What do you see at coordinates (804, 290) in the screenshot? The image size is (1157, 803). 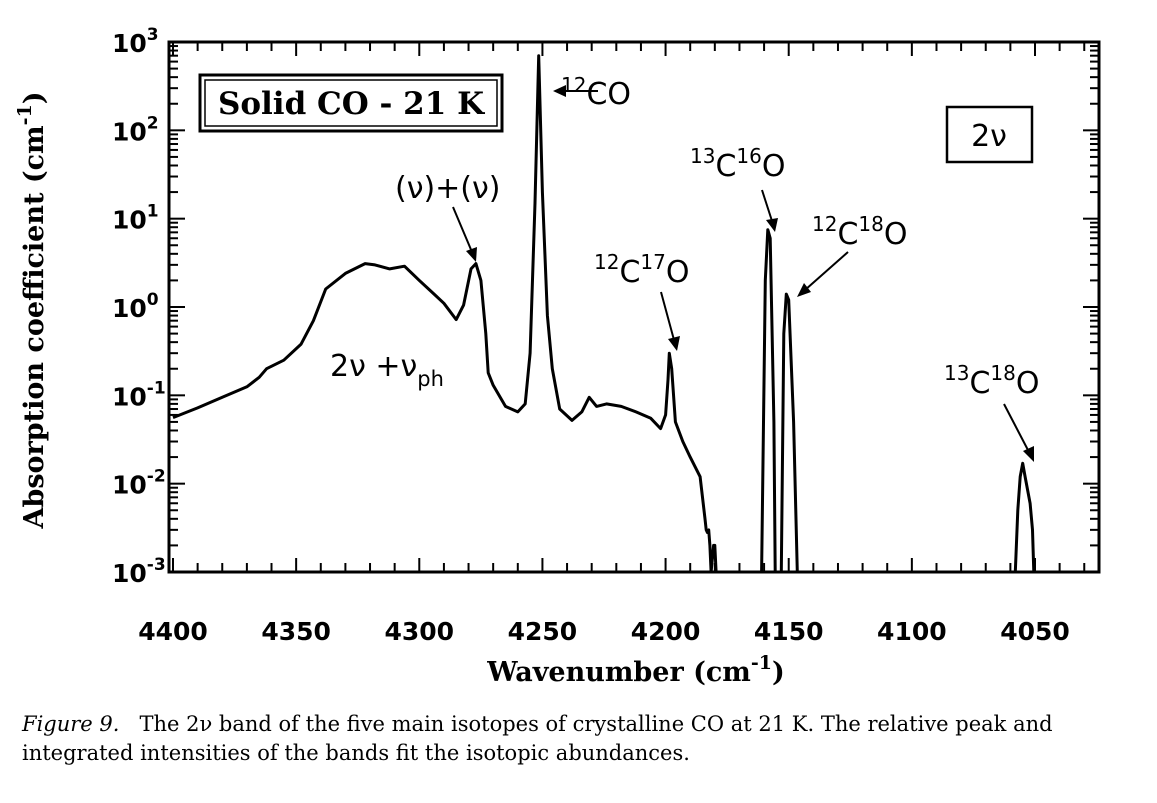 I see `c12o18-arrowhead` at bounding box center [804, 290].